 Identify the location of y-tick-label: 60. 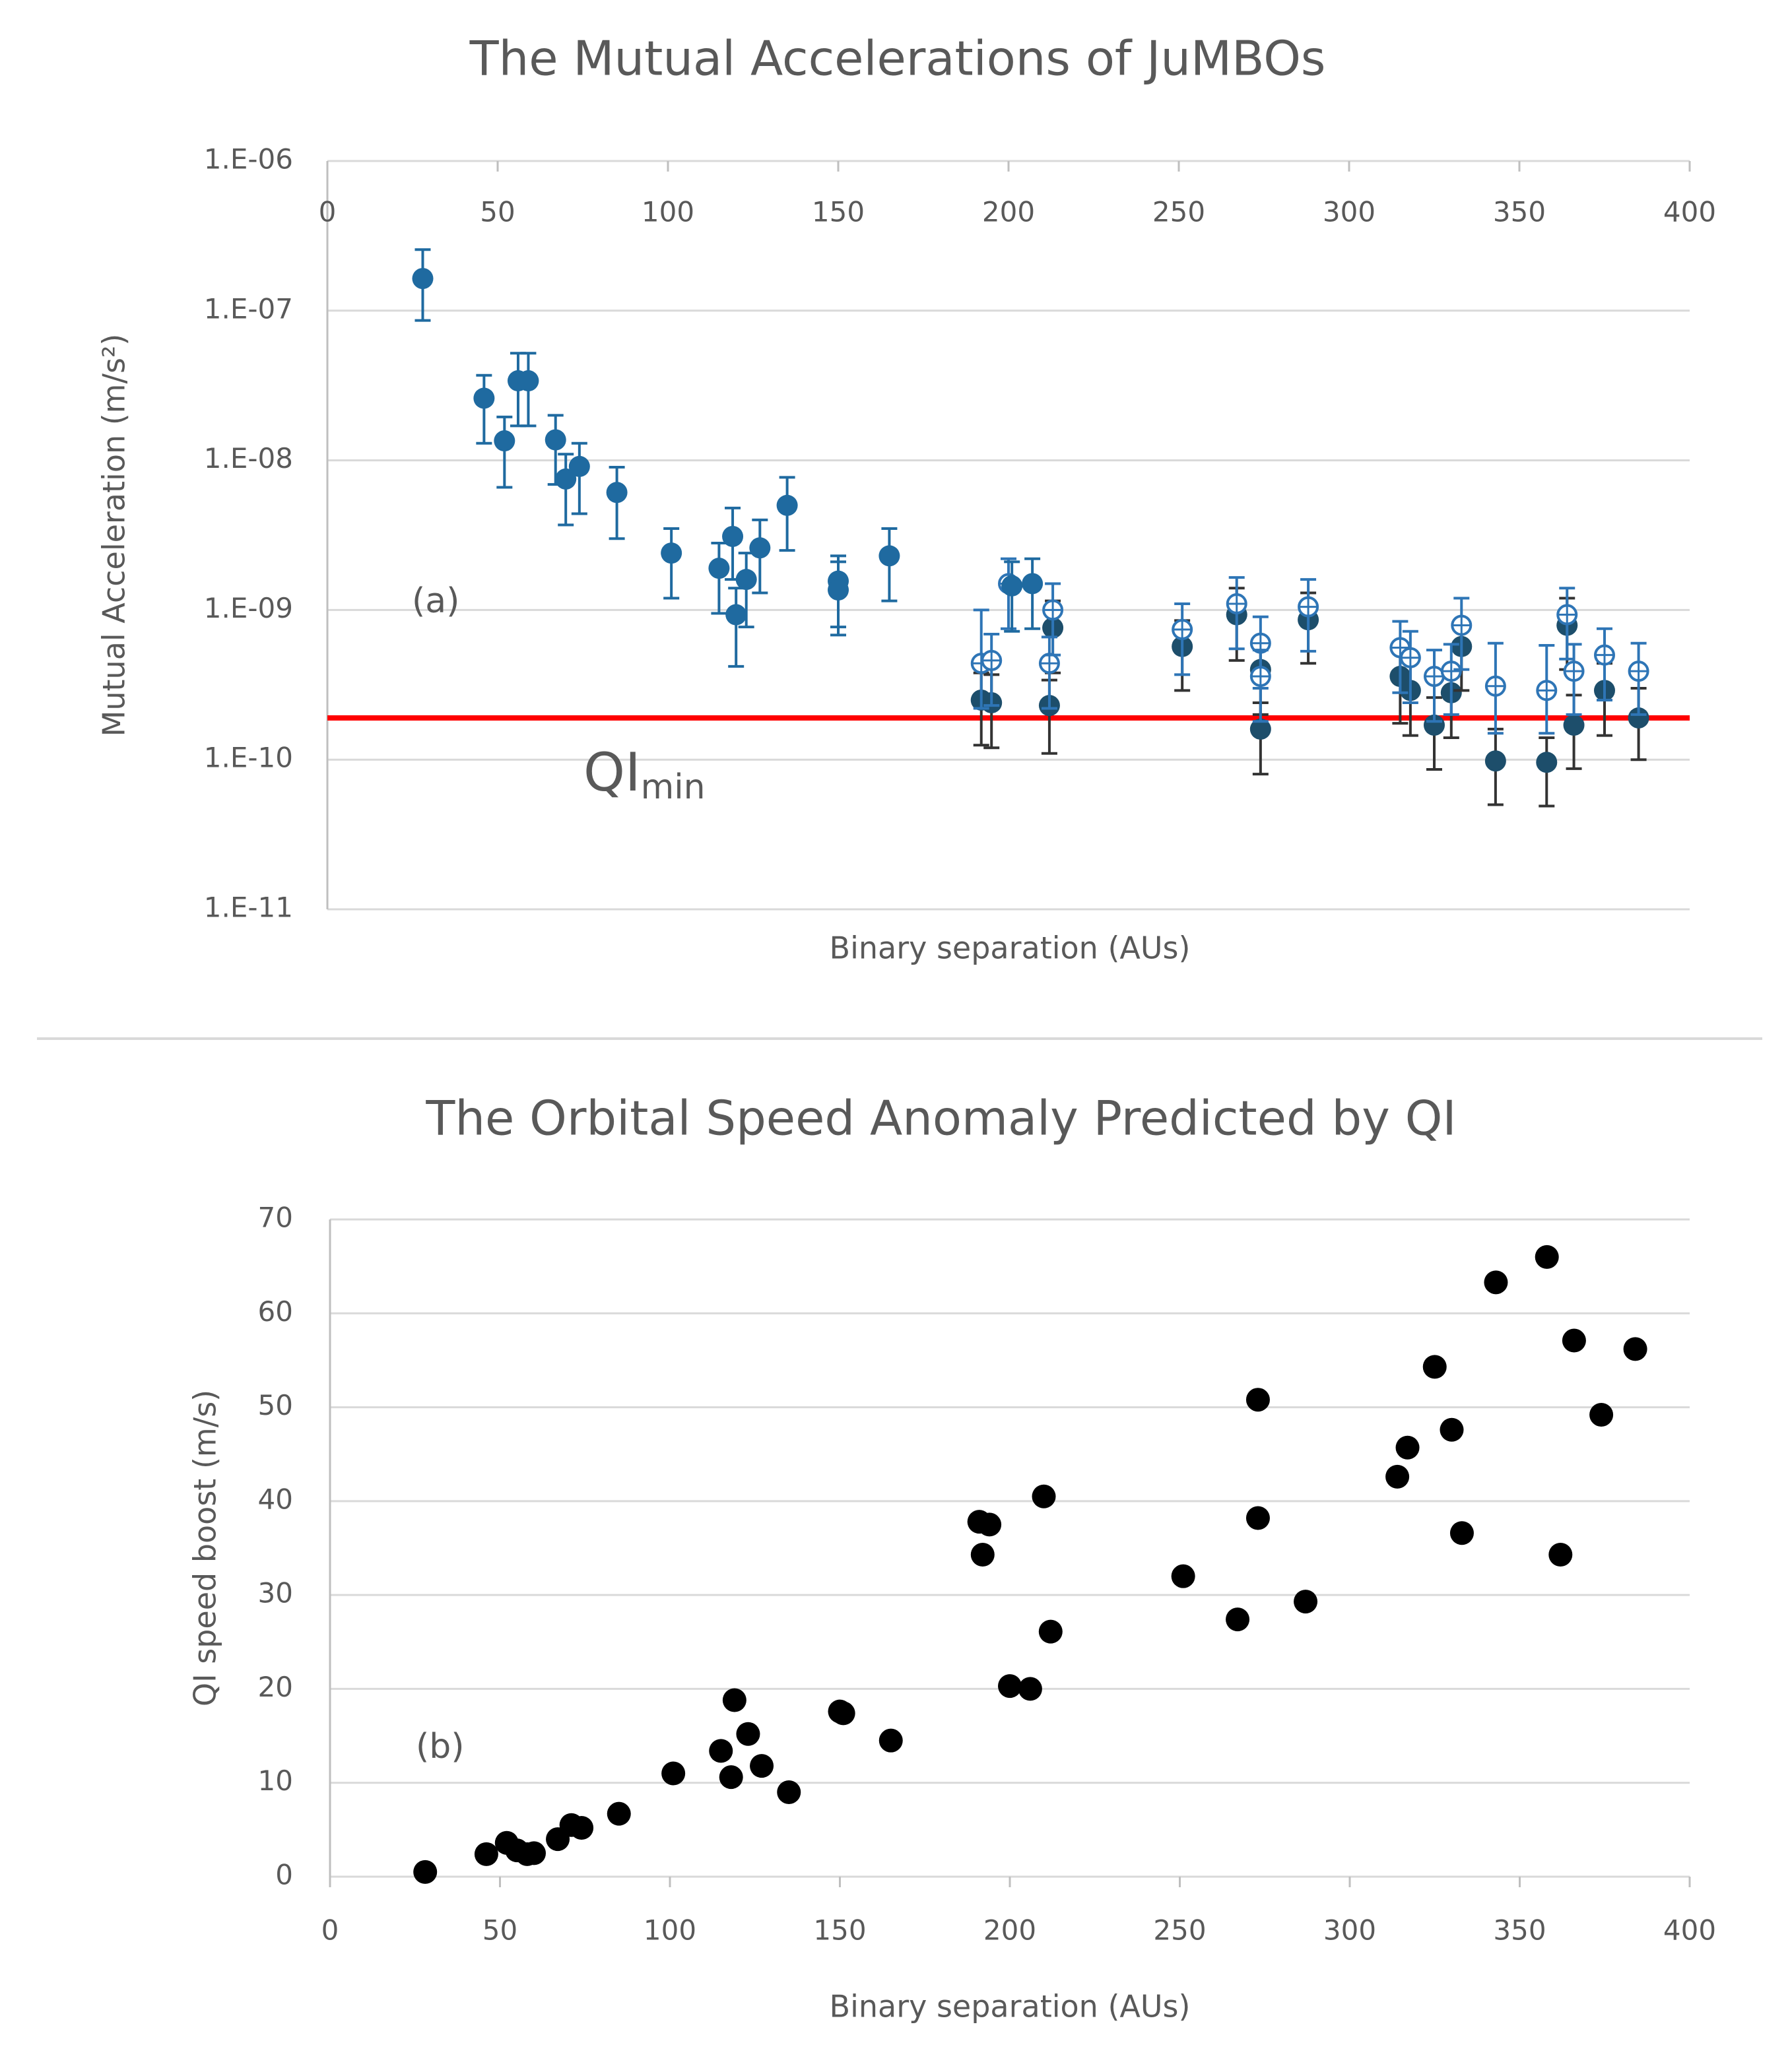
(275, 1311).